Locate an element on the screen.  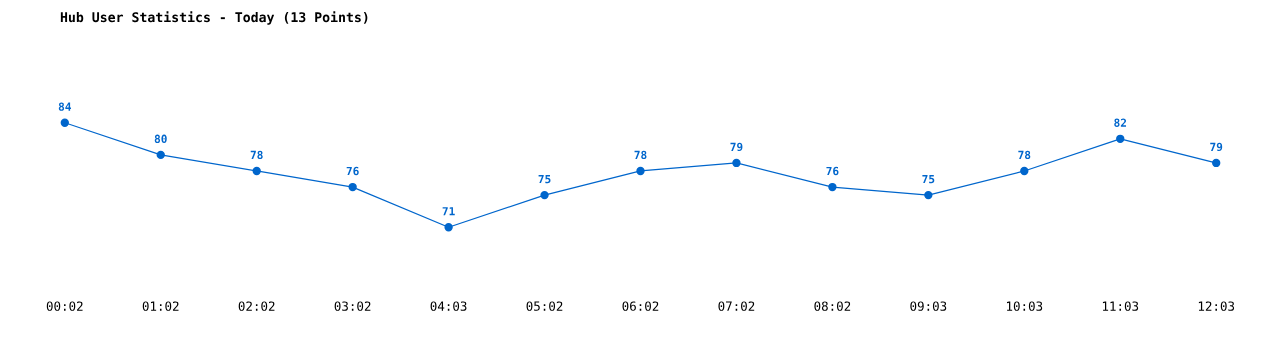
x-tick-label: 00:02 is located at coordinates (64, 306).